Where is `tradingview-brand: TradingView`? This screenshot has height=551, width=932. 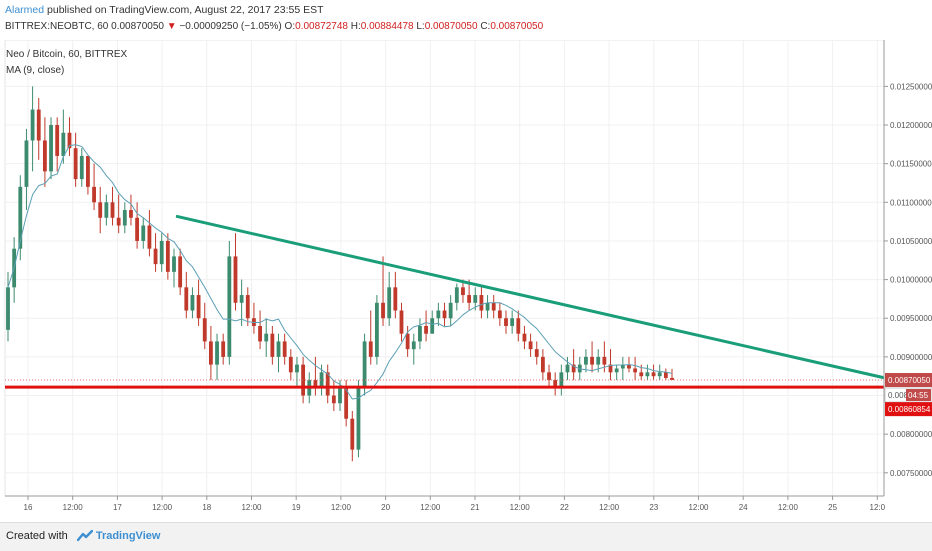 tradingview-brand: TradingView is located at coordinates (128, 536).